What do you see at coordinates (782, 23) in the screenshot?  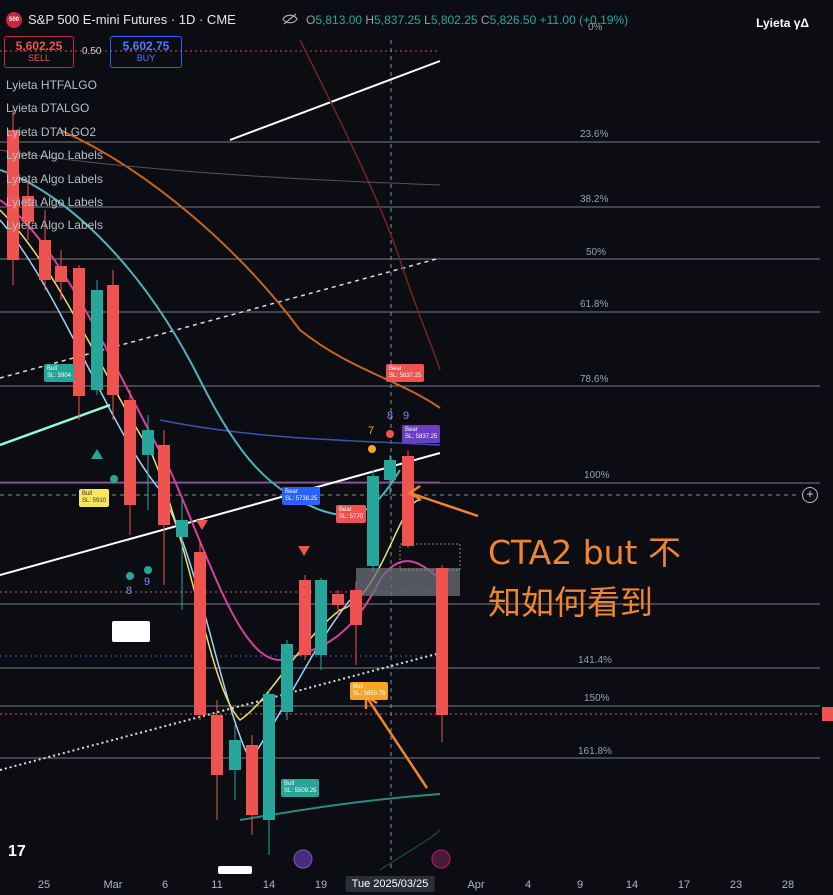 I see `brand-label: Lyieta γΔ` at bounding box center [782, 23].